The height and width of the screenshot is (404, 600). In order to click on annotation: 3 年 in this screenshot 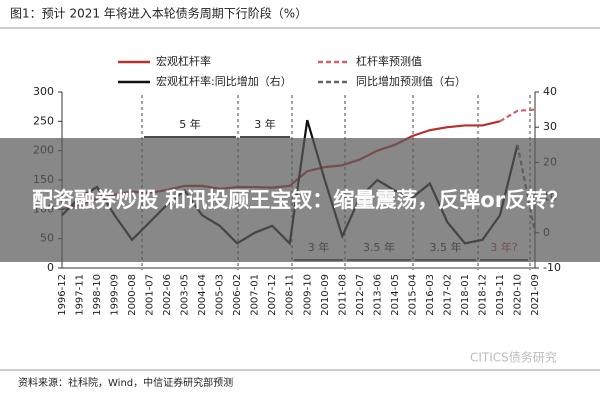, I will do `click(265, 124)`.